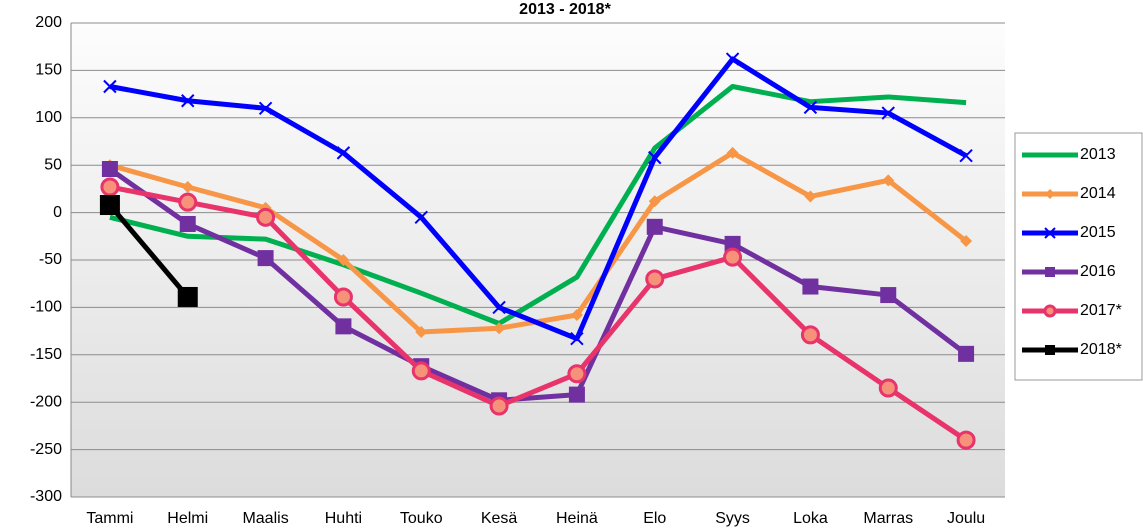 The width and height of the screenshot is (1143, 531). What do you see at coordinates (499, 518) in the screenshot?
I see `x-tick-label: Kesä` at bounding box center [499, 518].